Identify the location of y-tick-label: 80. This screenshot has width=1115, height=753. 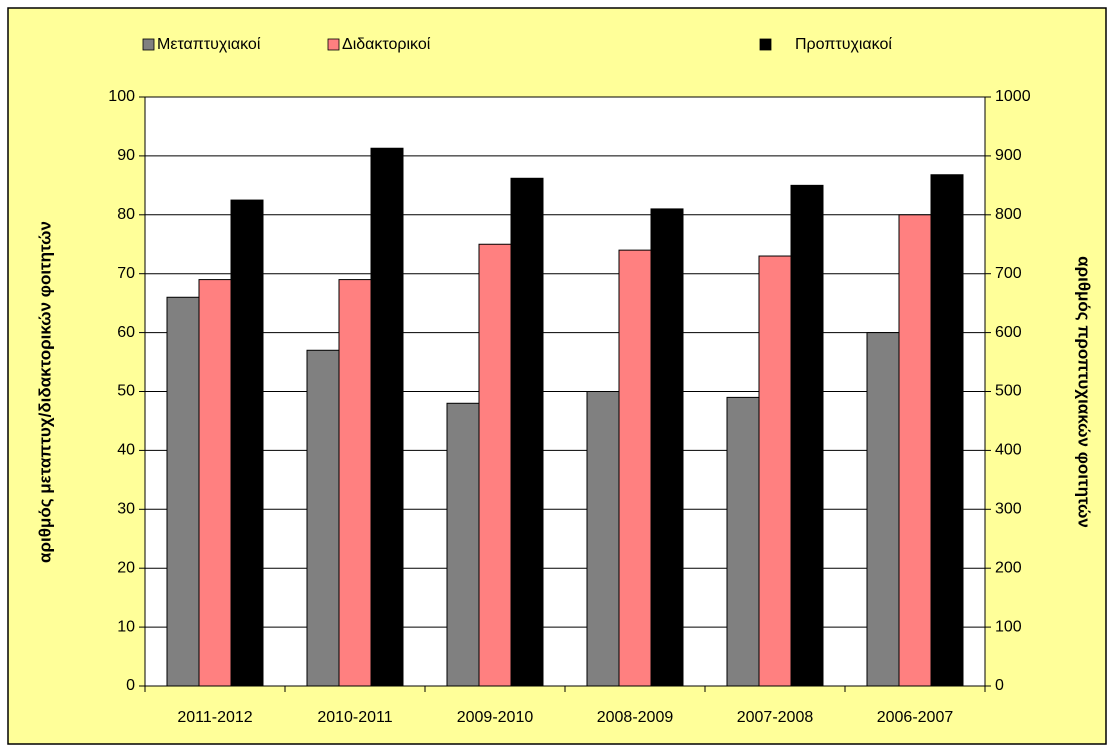
(126, 214).